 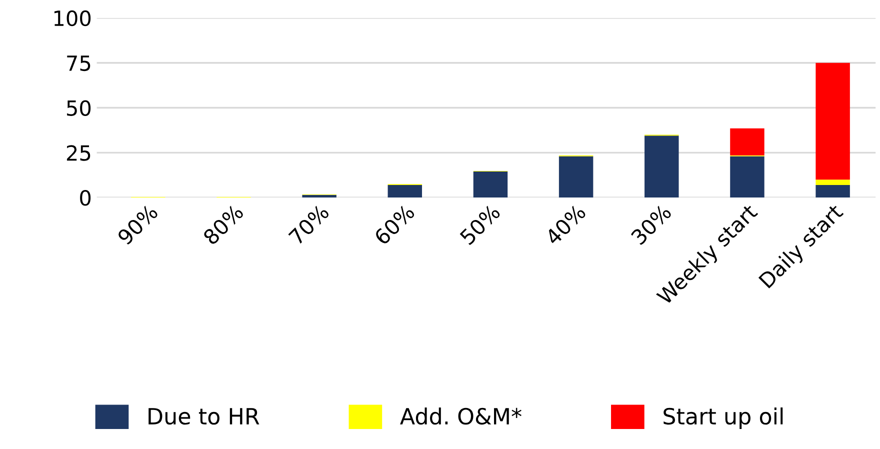 I want to click on y-tick-label: 50, so click(x=79, y=108).